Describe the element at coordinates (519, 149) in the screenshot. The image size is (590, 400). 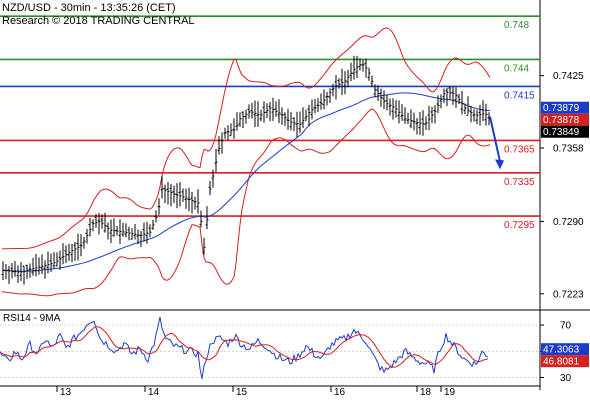
I see `level-label: 0.7365` at that location.